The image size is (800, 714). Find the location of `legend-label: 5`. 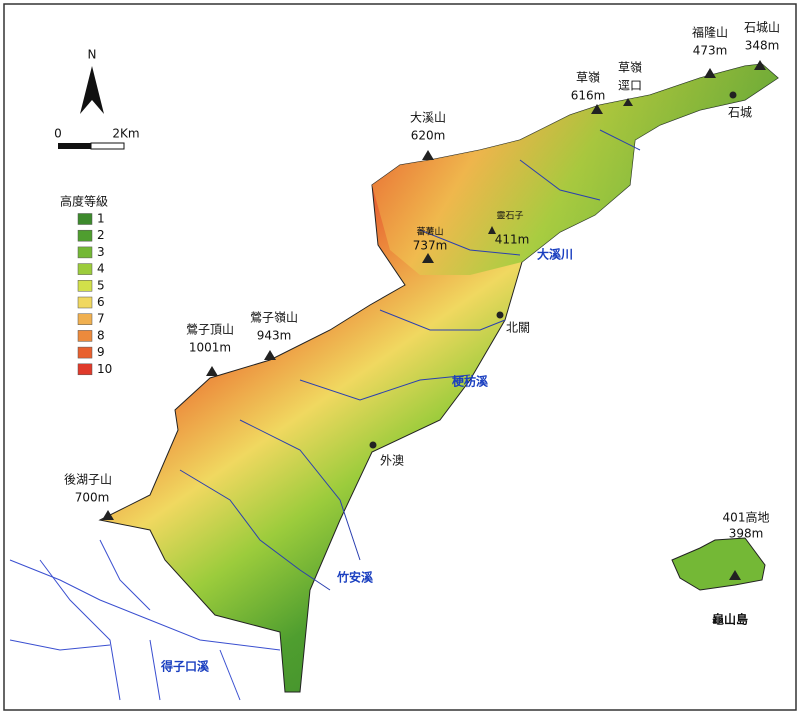

legend-label: 5 is located at coordinates (101, 285).